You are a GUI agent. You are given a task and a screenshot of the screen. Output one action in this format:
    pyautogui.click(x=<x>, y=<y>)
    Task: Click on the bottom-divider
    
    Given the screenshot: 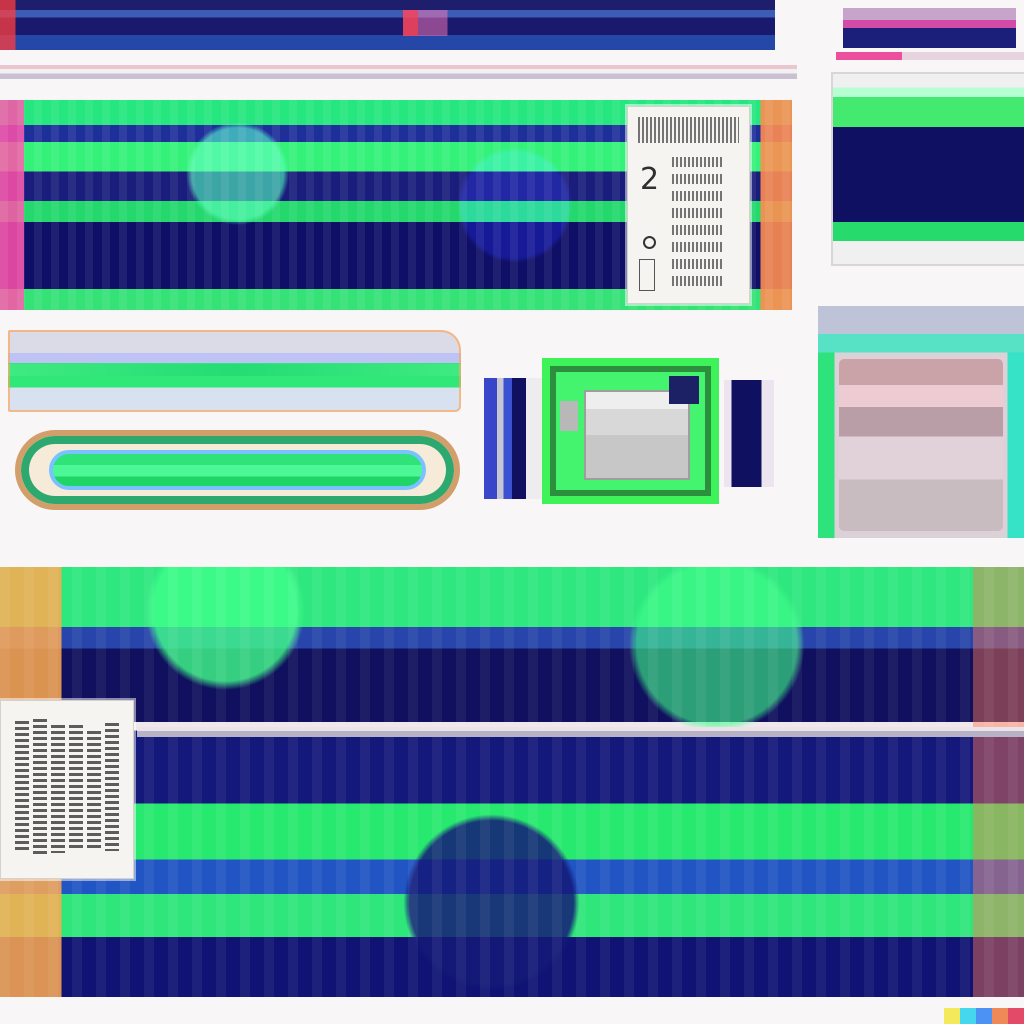 What is the action you would take?
    pyautogui.click(x=580, y=732)
    